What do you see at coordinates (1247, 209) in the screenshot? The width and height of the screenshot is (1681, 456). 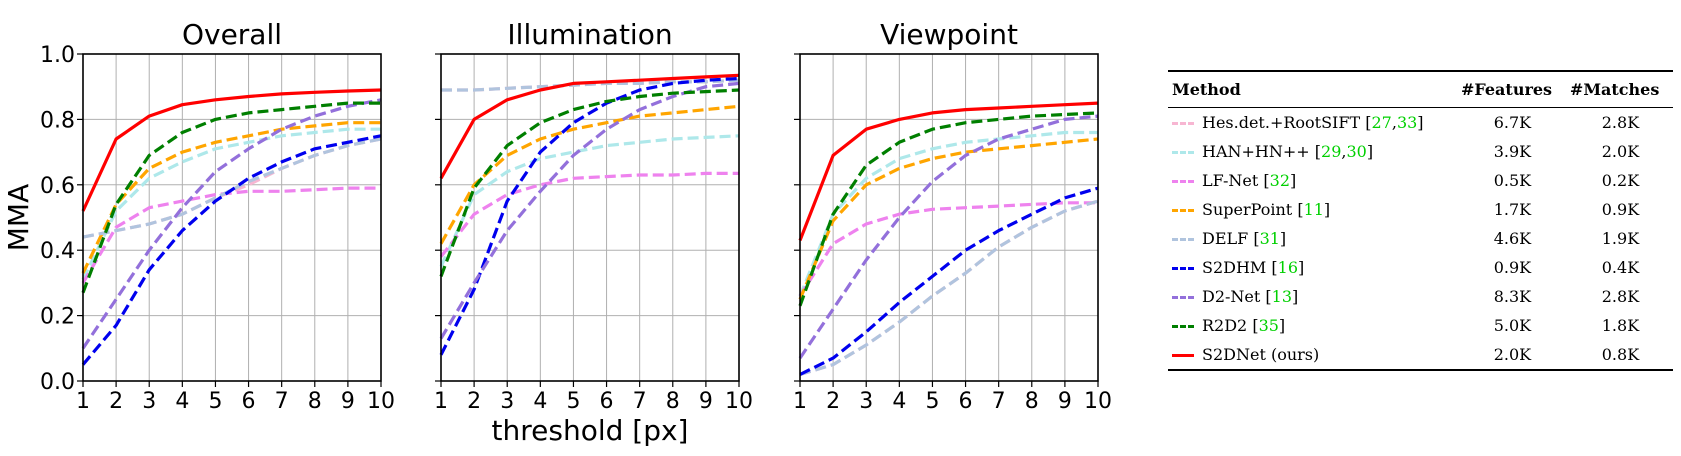 I see `method-name: SuperPoint` at bounding box center [1247, 209].